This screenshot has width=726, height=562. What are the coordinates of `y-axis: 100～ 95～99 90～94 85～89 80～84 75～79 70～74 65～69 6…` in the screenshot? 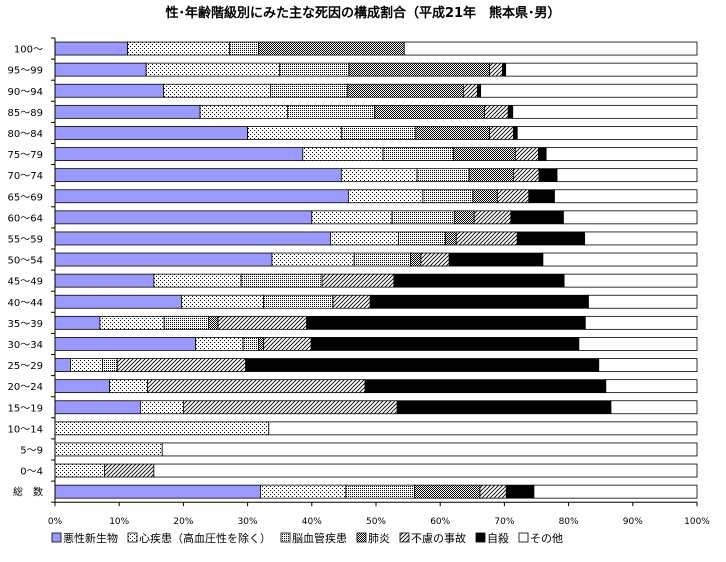 It's located at (25, 272).